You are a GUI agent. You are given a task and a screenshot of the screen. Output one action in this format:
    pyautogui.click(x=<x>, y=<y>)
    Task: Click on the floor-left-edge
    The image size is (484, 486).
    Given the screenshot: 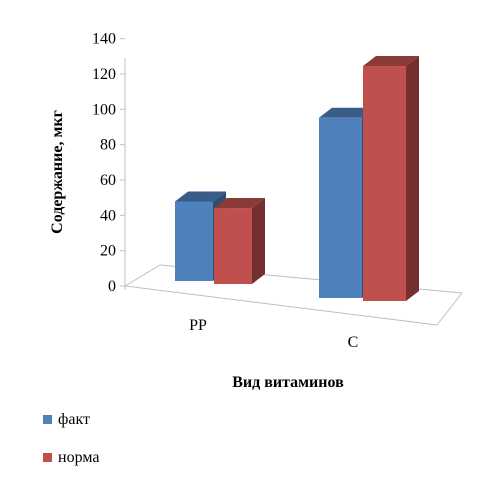 What is the action you would take?
    pyautogui.click(x=142, y=275)
    